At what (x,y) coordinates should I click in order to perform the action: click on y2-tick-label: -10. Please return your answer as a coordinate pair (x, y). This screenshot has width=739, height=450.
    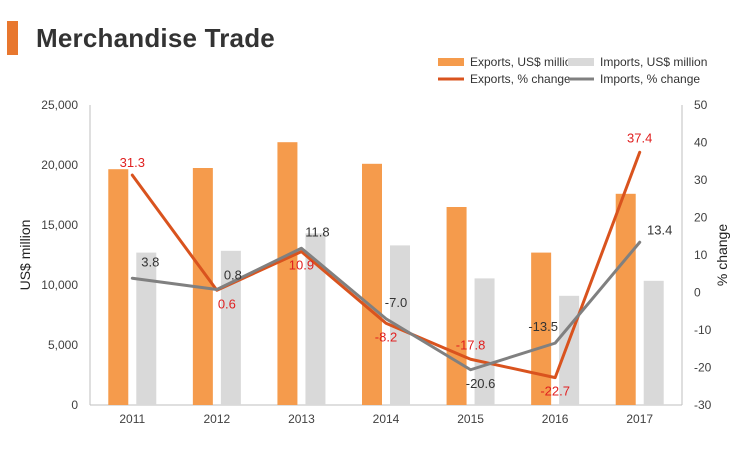
    Looking at the image, I should click on (703, 330).